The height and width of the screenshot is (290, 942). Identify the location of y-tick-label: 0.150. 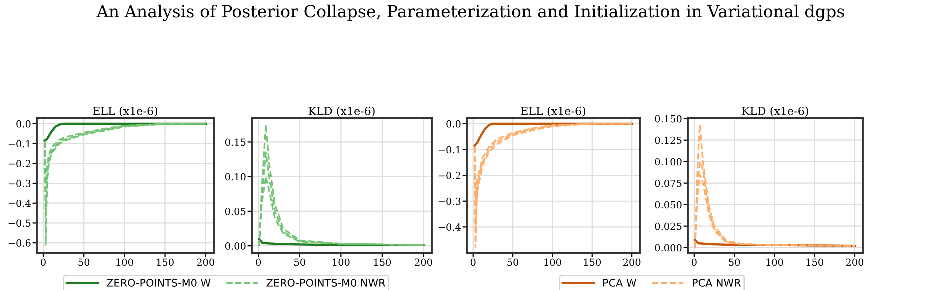
(668, 119).